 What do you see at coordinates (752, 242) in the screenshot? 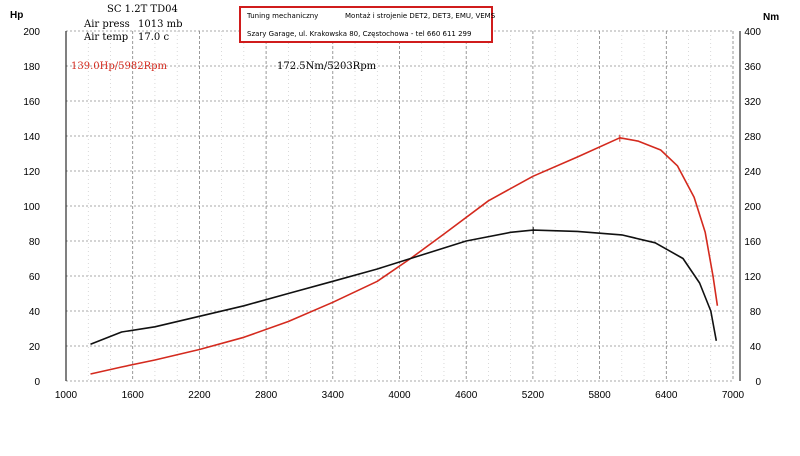
I see `y-right-tick-label: 160` at bounding box center [752, 242].